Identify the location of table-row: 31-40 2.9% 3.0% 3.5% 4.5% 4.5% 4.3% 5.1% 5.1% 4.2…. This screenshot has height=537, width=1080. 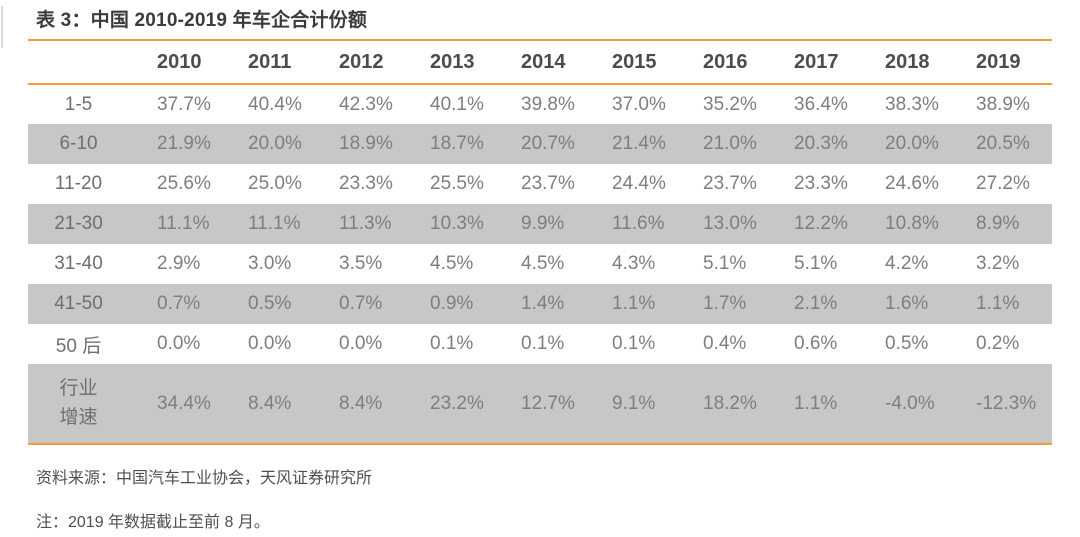
(540, 264).